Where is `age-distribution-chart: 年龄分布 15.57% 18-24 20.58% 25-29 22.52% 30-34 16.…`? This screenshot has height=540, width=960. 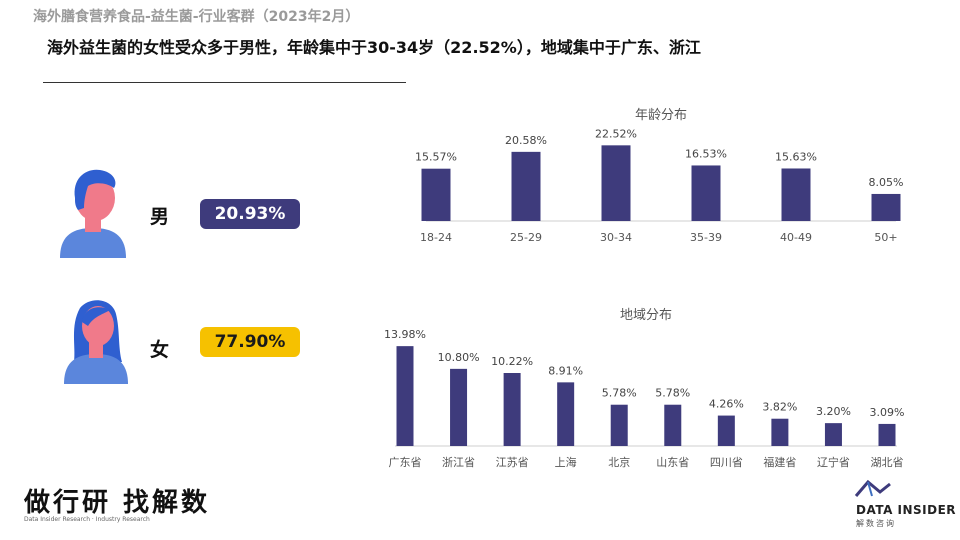
age-distribution-chart: 年龄分布 15.57% 18-24 20.58% 25-29 22.52% 30-34 16.… is located at coordinates (659, 176).